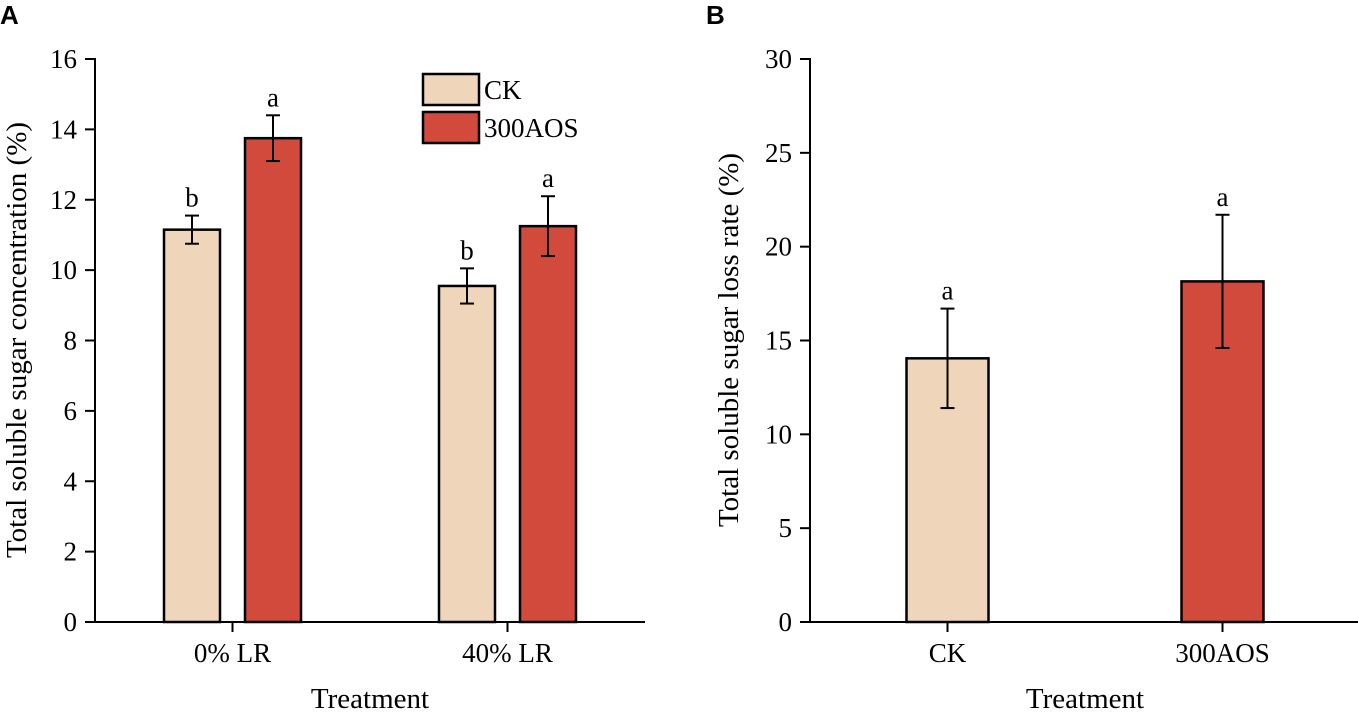  What do you see at coordinates (232, 653) in the screenshot?
I see `panel-a-x-tick-label: 0% LR` at bounding box center [232, 653].